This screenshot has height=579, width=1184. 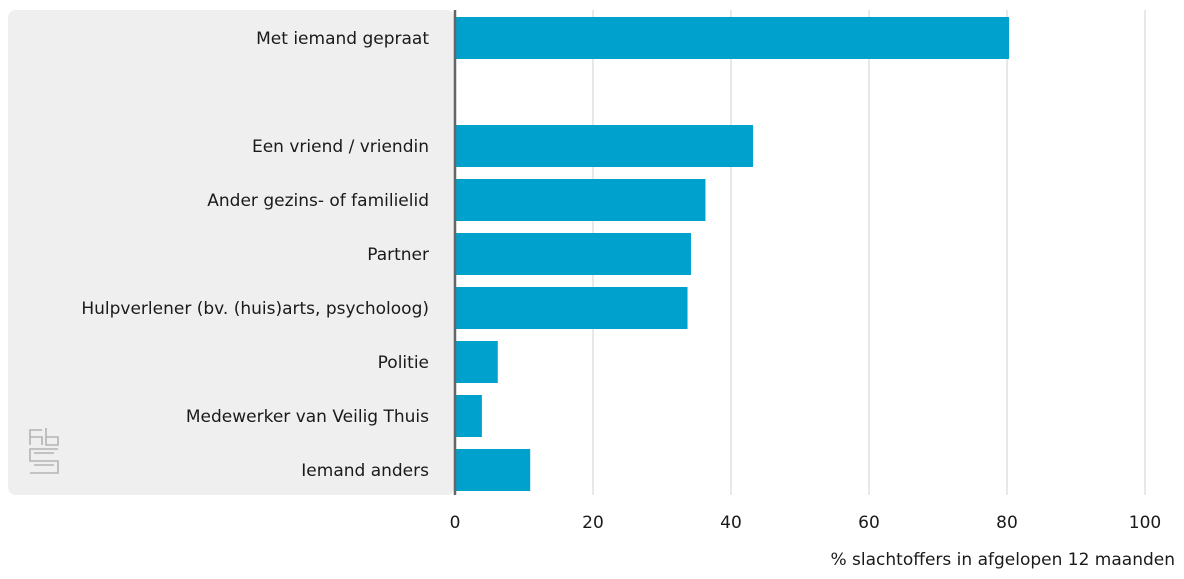 What do you see at coordinates (307, 417) in the screenshot?
I see `category-label: Medewerker van Veilig Thuis` at bounding box center [307, 417].